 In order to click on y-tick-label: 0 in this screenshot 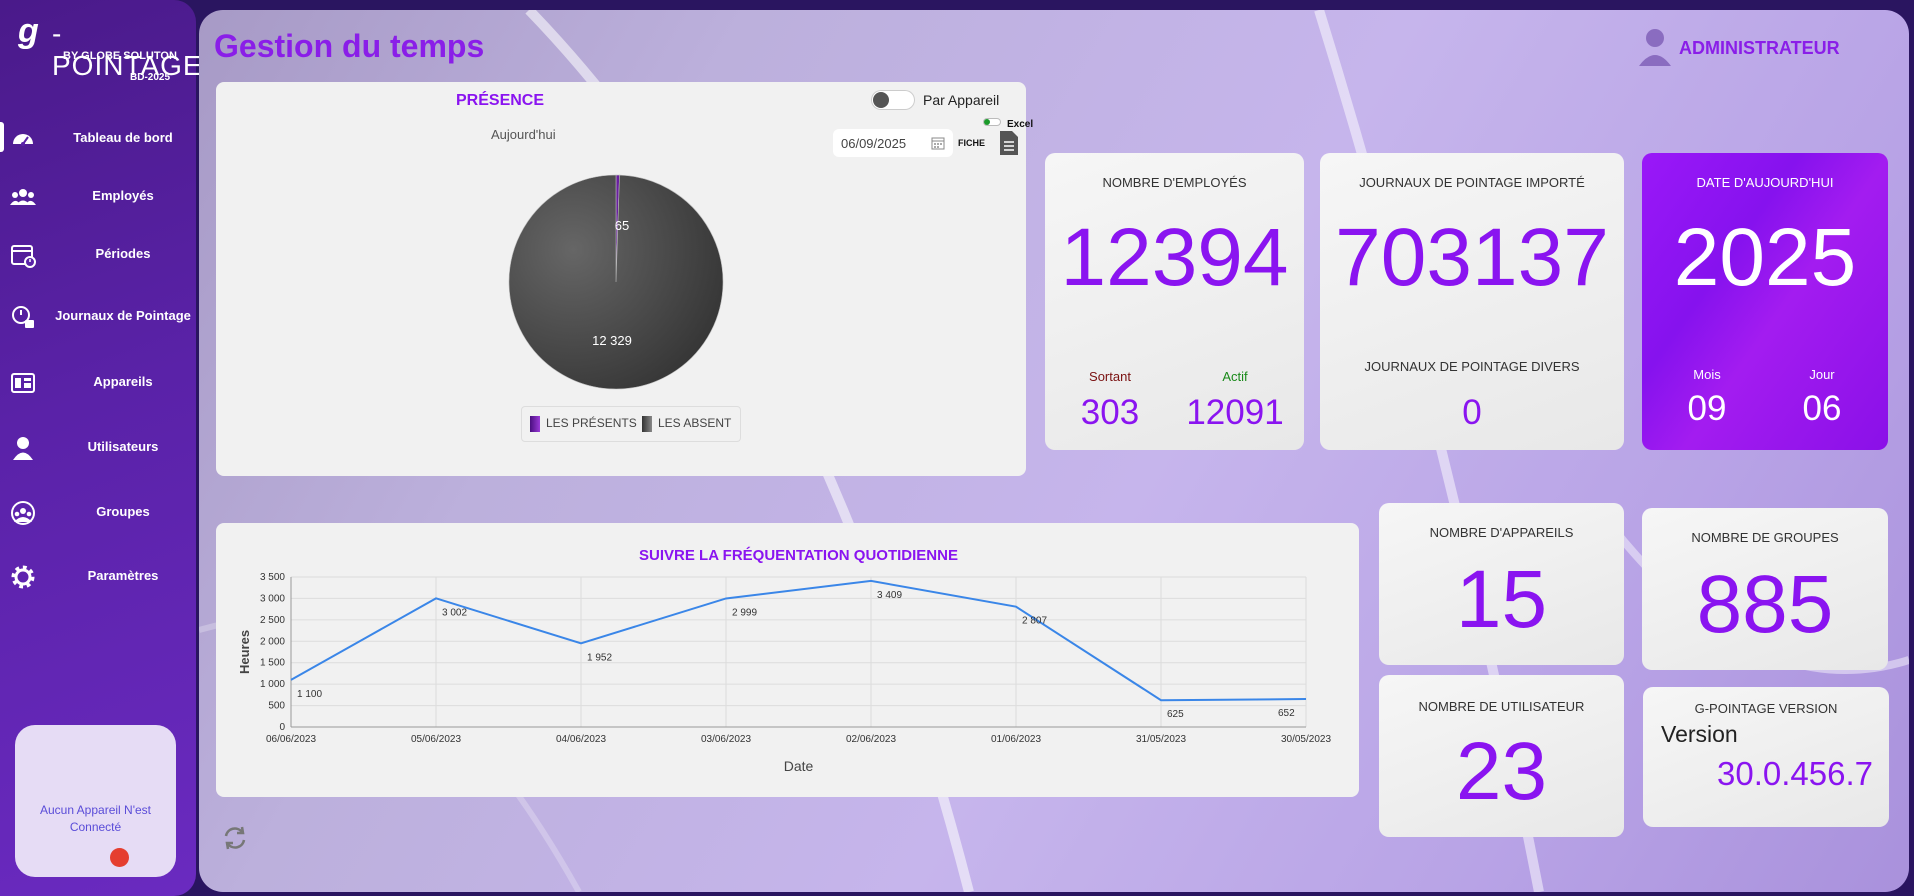, I will do `click(282, 727)`.